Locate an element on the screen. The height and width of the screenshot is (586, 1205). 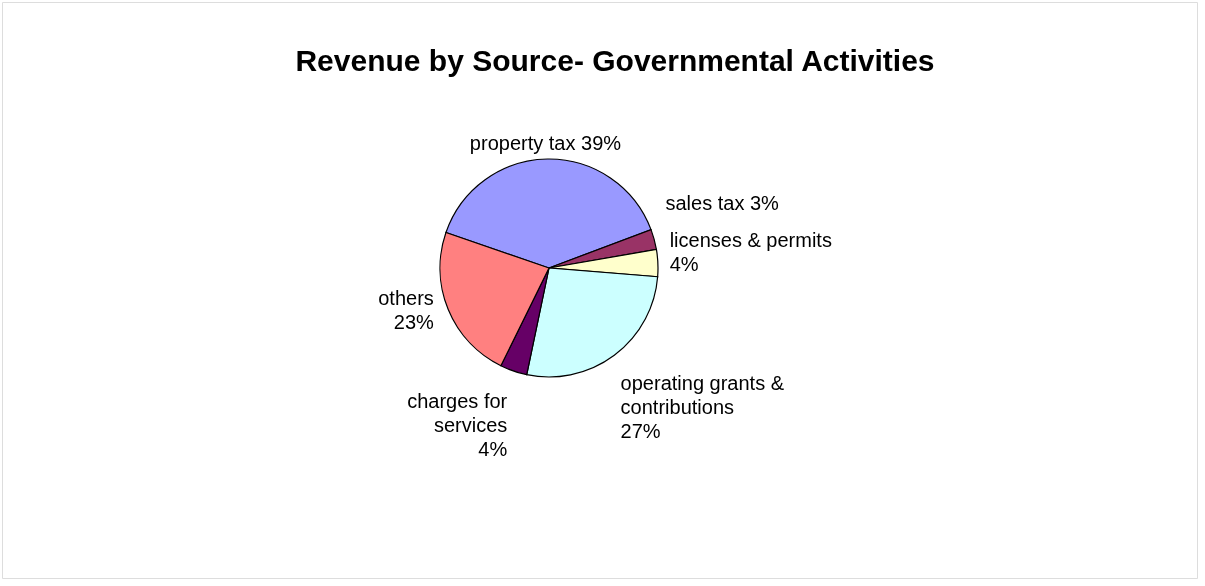
data-label: 23% is located at coordinates (414, 321).